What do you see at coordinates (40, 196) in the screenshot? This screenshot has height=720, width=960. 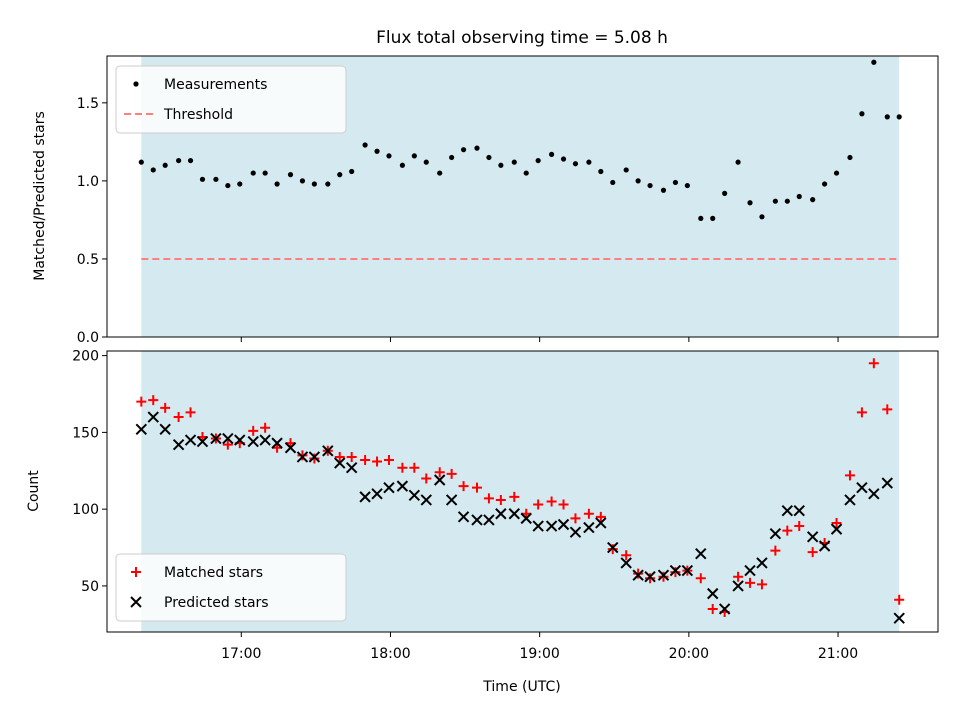 I see `top-y-axis-label: Matched/Predicted stars` at bounding box center [40, 196].